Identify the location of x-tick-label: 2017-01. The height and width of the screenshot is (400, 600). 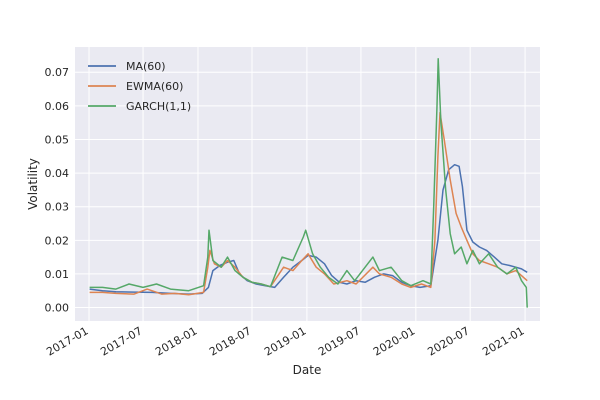
(67, 341).